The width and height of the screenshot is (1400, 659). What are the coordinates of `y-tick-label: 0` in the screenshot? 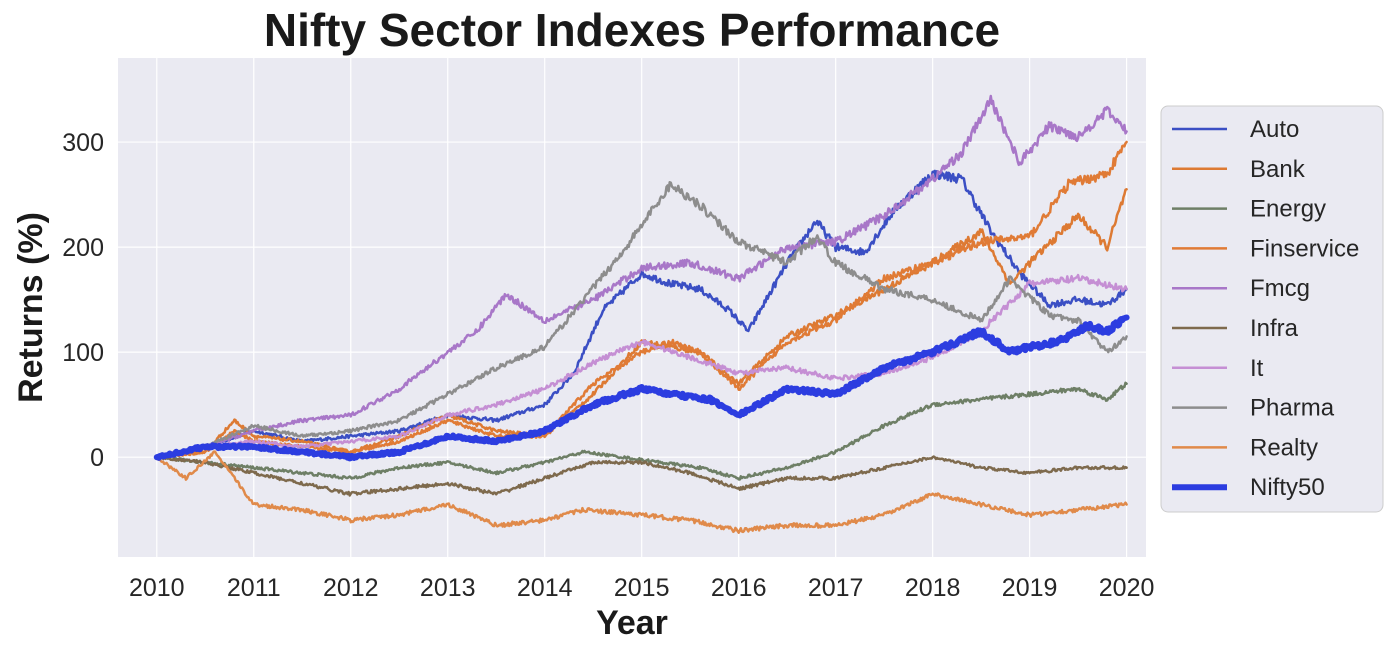 It's located at (97, 458).